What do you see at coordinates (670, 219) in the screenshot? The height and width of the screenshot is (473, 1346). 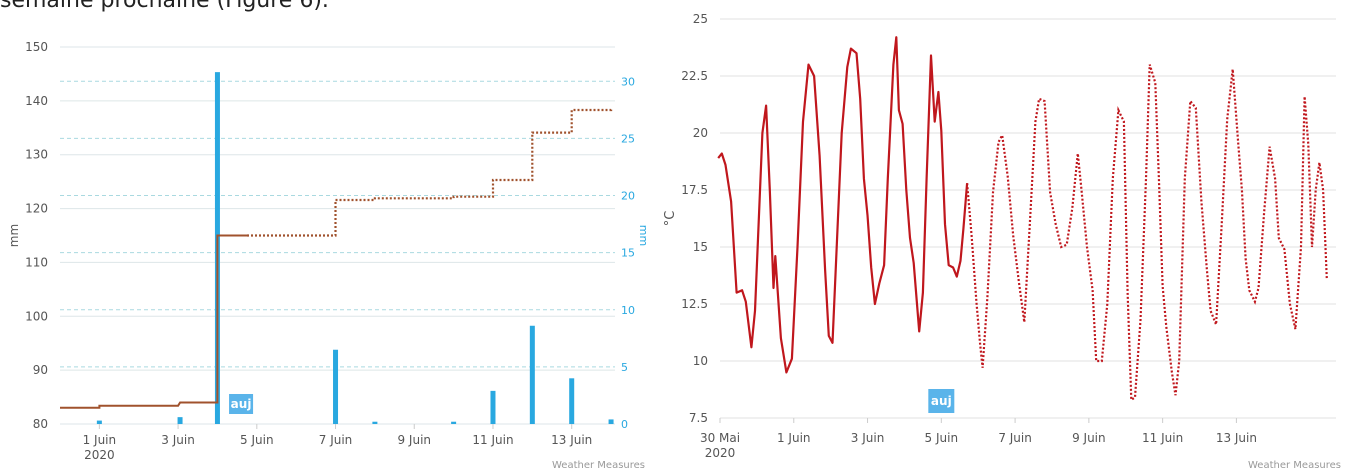 I see `y-axis-title: °C` at bounding box center [670, 219].